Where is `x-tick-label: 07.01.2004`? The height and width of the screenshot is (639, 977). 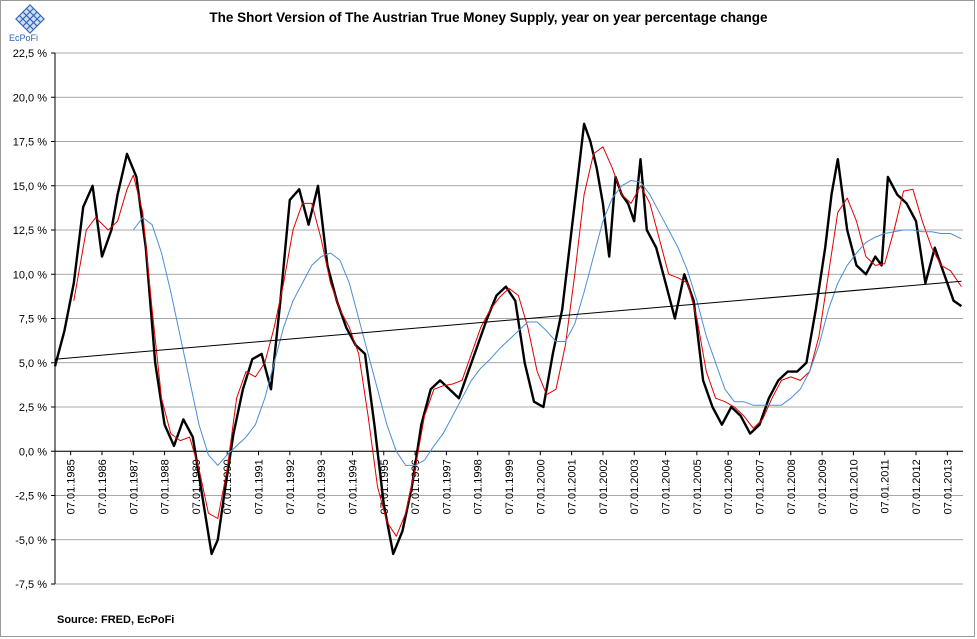
x-tick-label: 07.01.2004 is located at coordinates (667, 486).